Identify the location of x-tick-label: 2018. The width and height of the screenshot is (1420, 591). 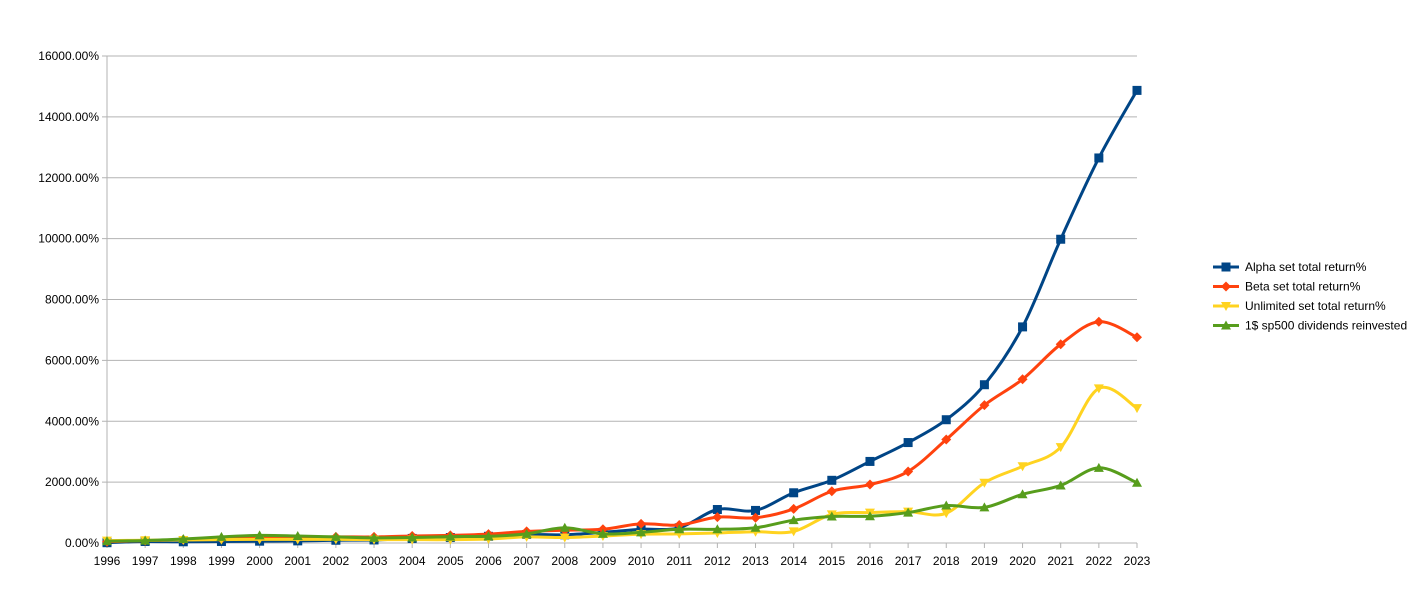
(946, 561).